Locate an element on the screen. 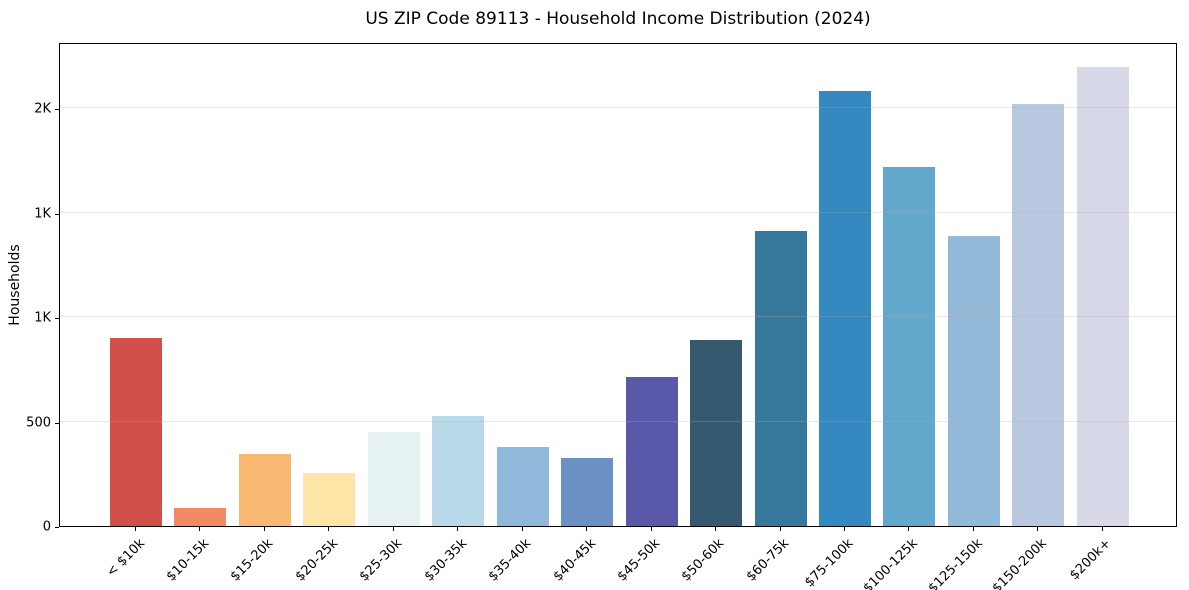 This screenshot has height=590, width=1189. bar-$45-50k is located at coordinates (651, 451).